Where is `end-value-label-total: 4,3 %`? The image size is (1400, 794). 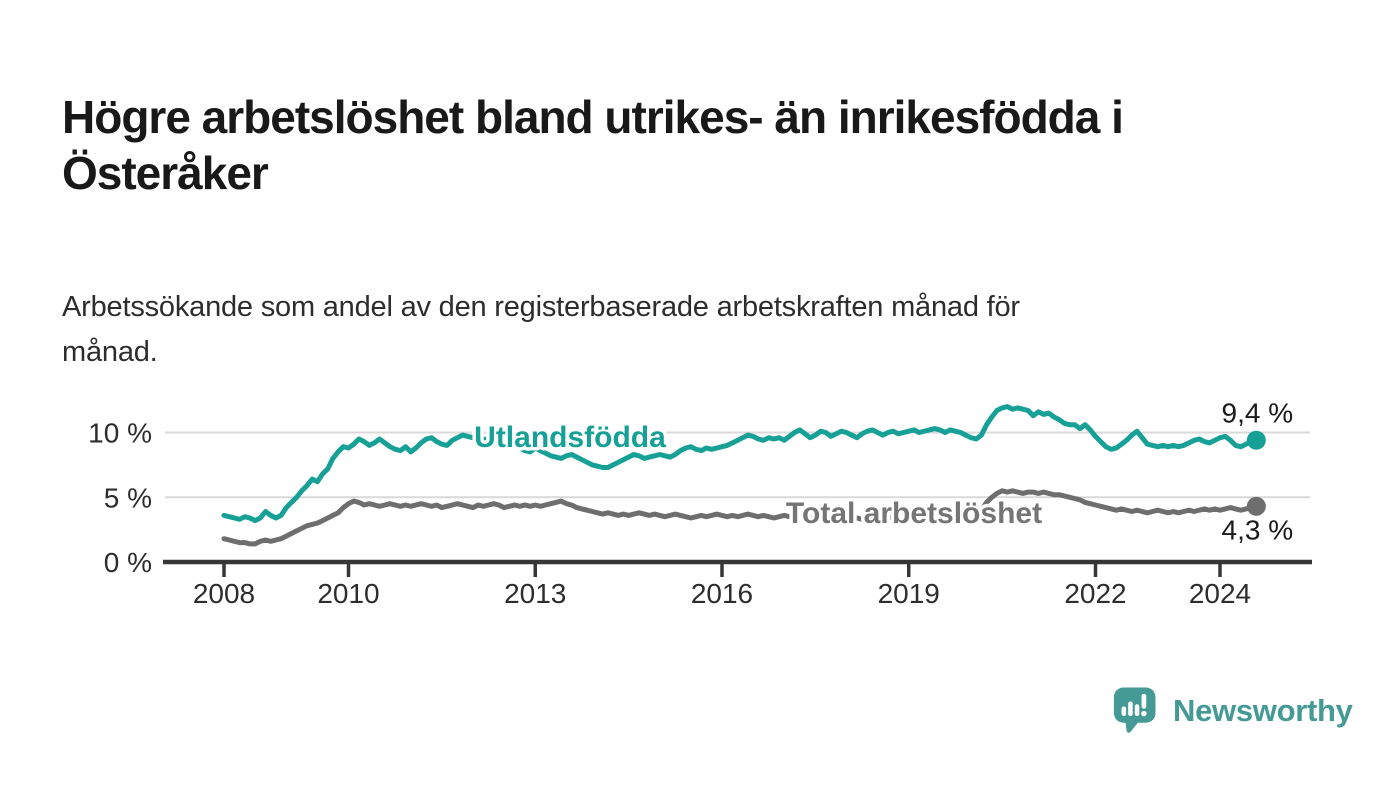 end-value-label-total: 4,3 % is located at coordinates (1258, 529).